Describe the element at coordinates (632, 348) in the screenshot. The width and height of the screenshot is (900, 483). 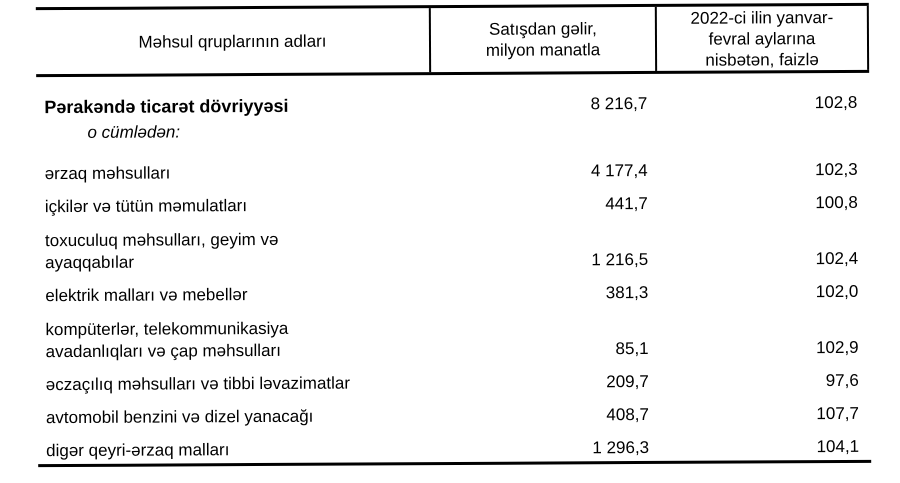
I see `row-value-revenue: 85,1` at that location.